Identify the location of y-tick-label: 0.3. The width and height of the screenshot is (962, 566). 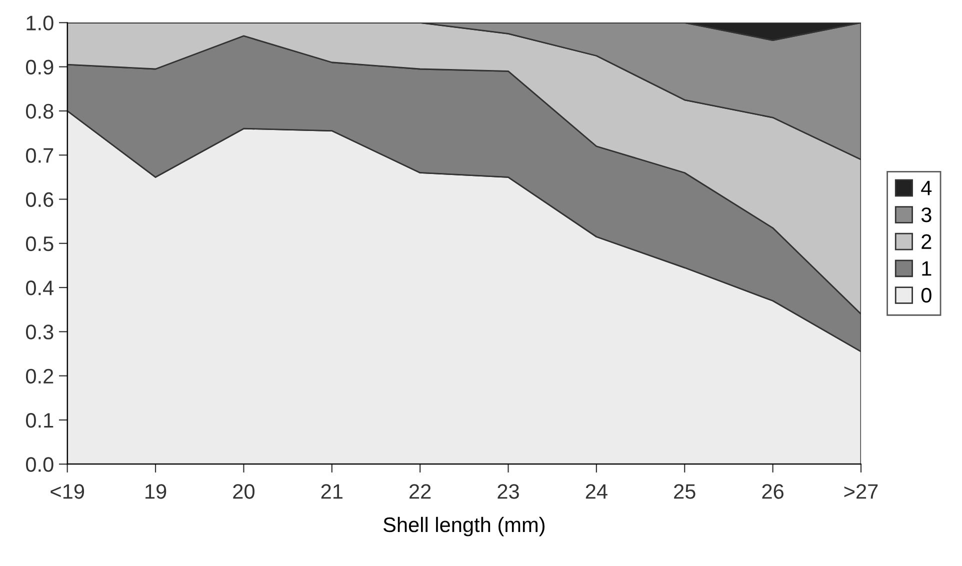
(40, 332).